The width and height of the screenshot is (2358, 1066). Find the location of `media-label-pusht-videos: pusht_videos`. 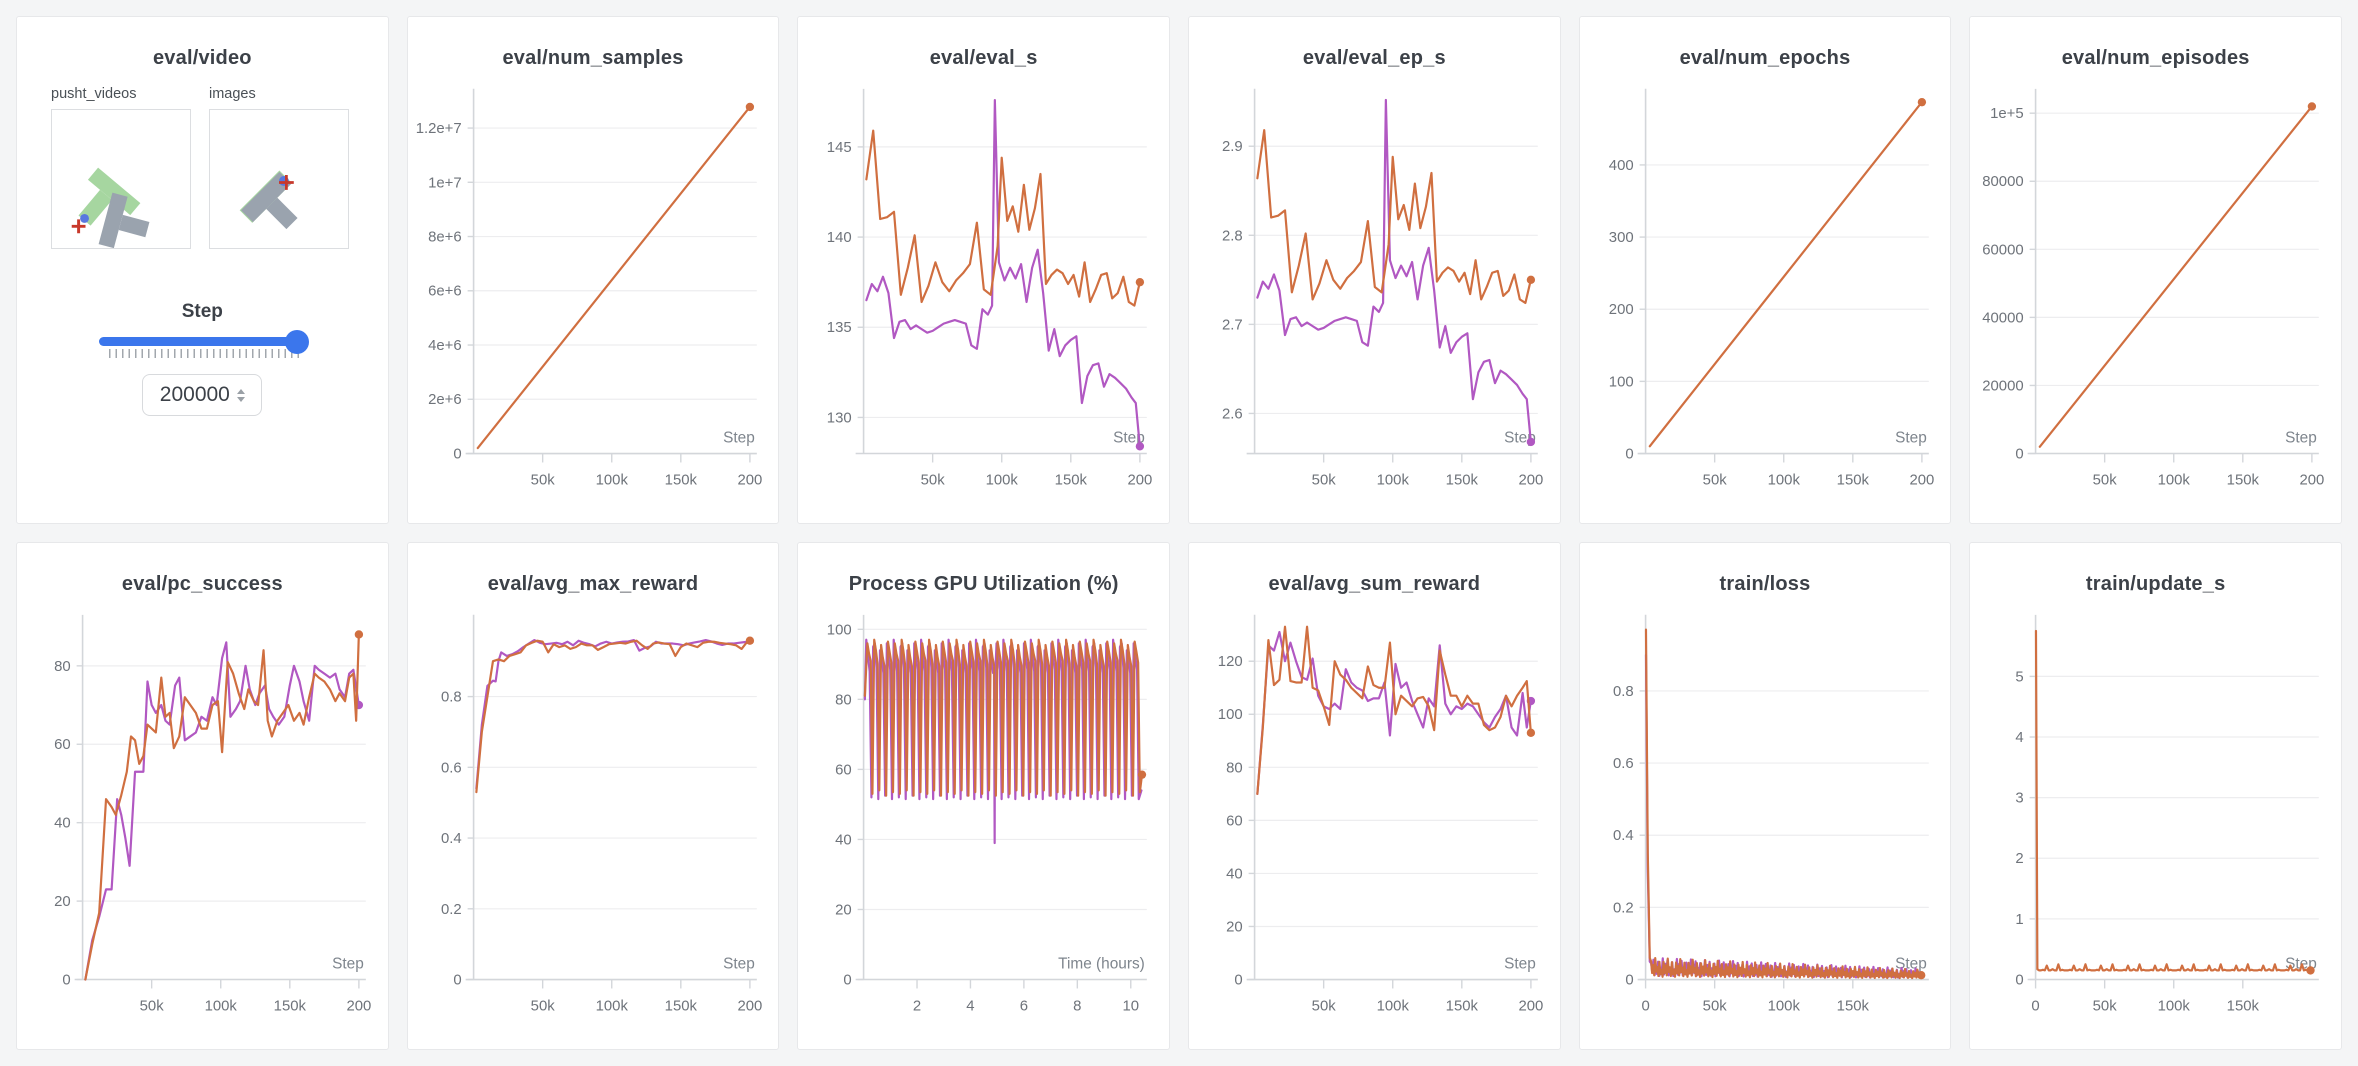

media-label-pusht-videos: pusht_videos is located at coordinates (94, 94).